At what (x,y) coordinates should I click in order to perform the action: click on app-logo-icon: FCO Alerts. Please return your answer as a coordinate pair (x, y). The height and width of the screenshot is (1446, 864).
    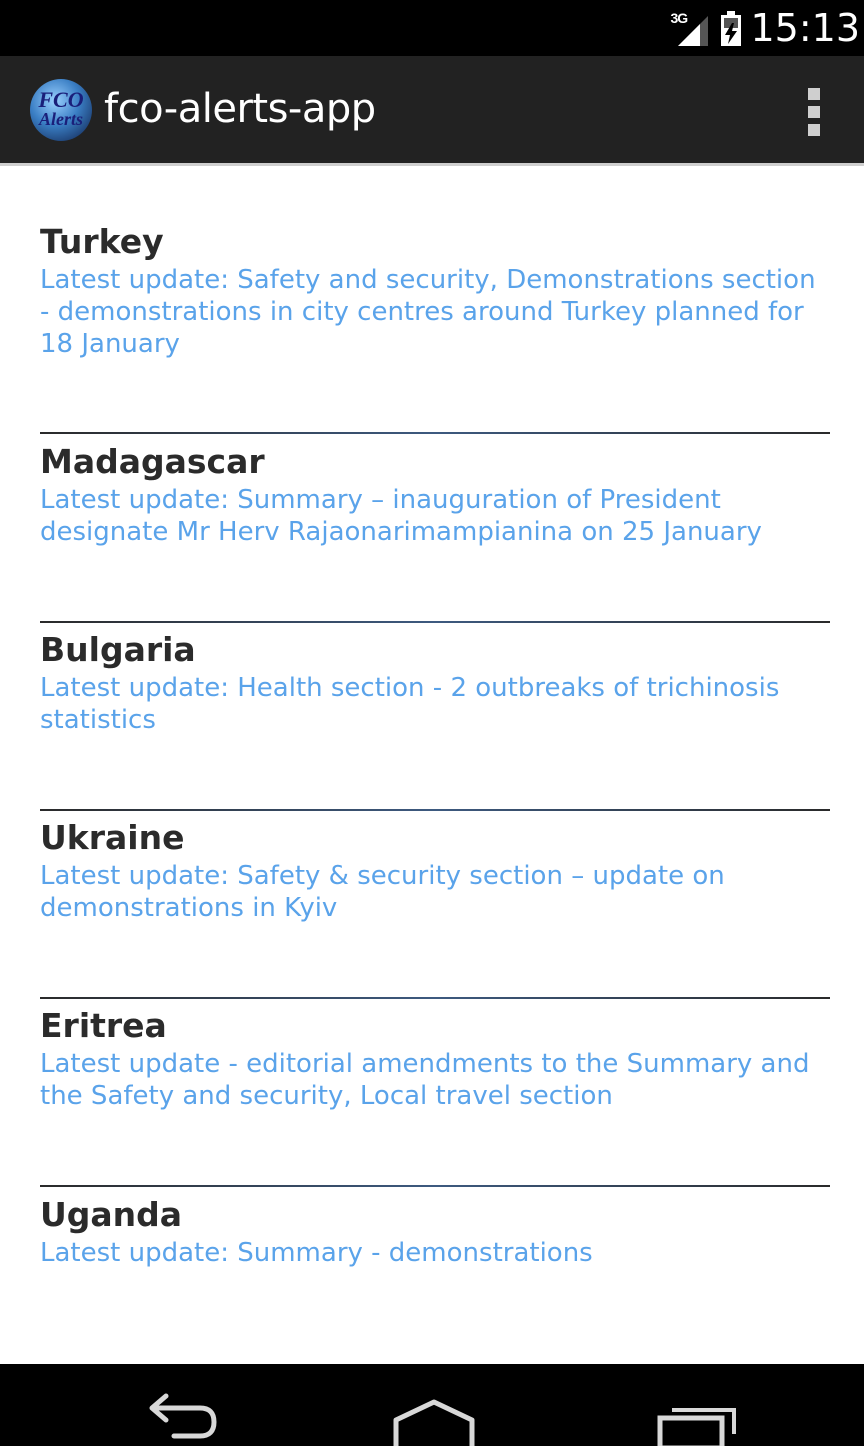
    Looking at the image, I should click on (61, 110).